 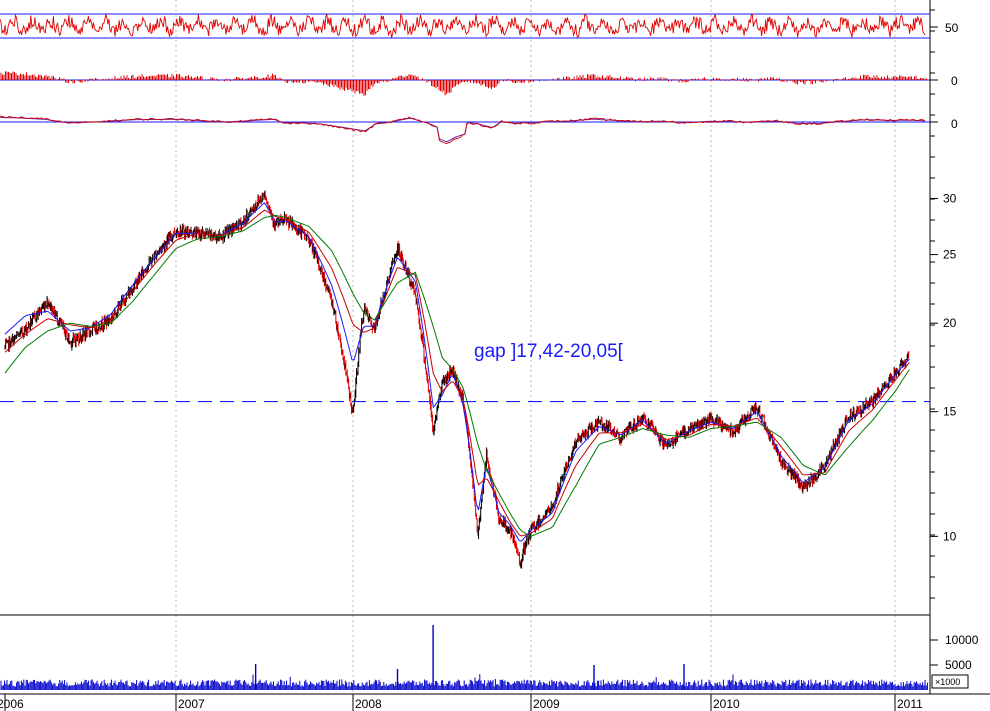 I want to click on price-tick-label: 20, so click(x=950, y=323).